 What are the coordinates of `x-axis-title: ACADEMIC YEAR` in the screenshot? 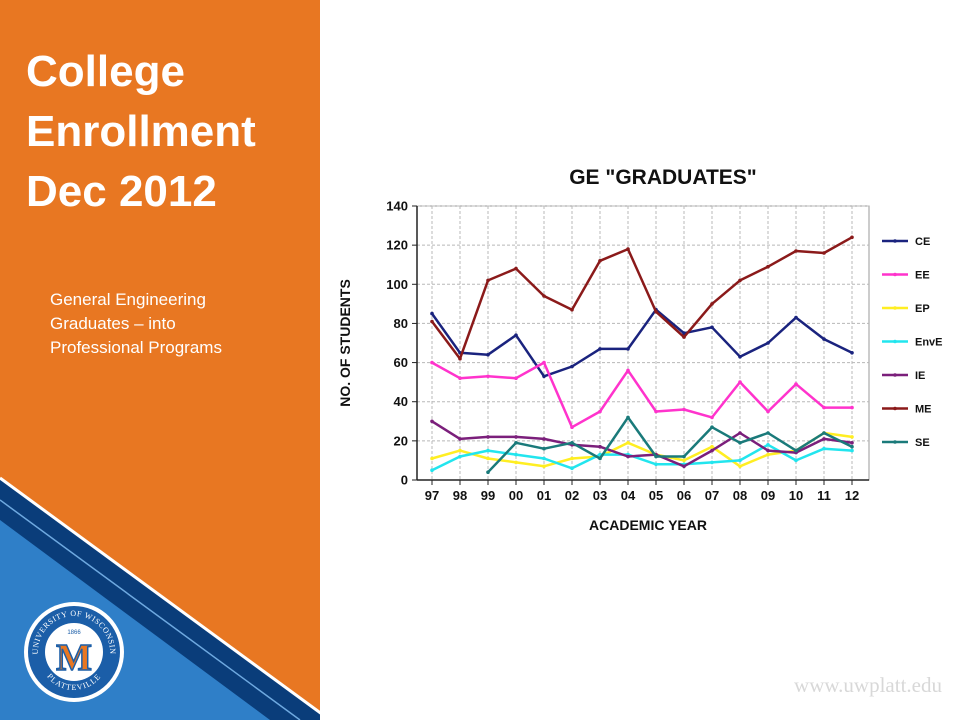 It's located at (648, 525).